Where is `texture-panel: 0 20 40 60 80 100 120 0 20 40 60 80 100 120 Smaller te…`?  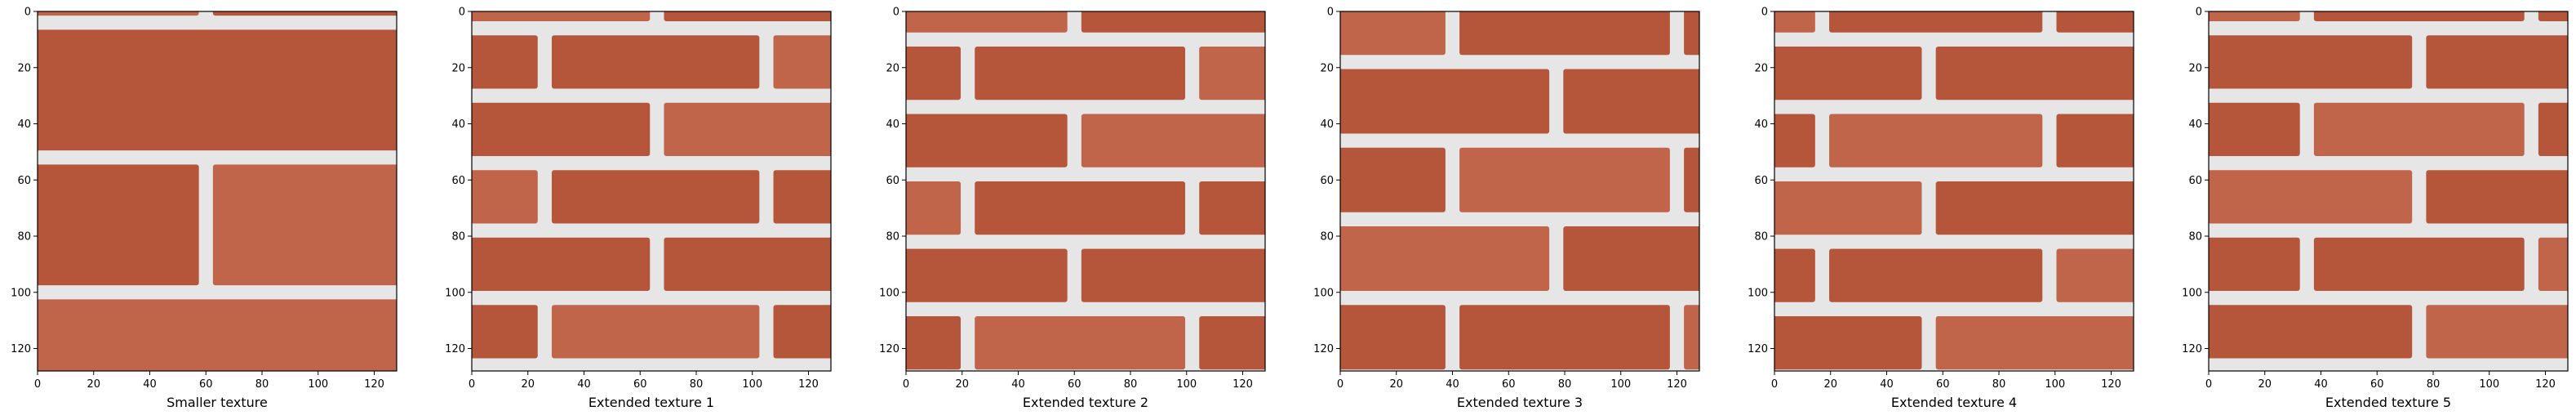
texture-panel: 0 20 40 60 80 100 120 0 20 40 60 80 100 120 Smaller te… is located at coordinates (204, 209).